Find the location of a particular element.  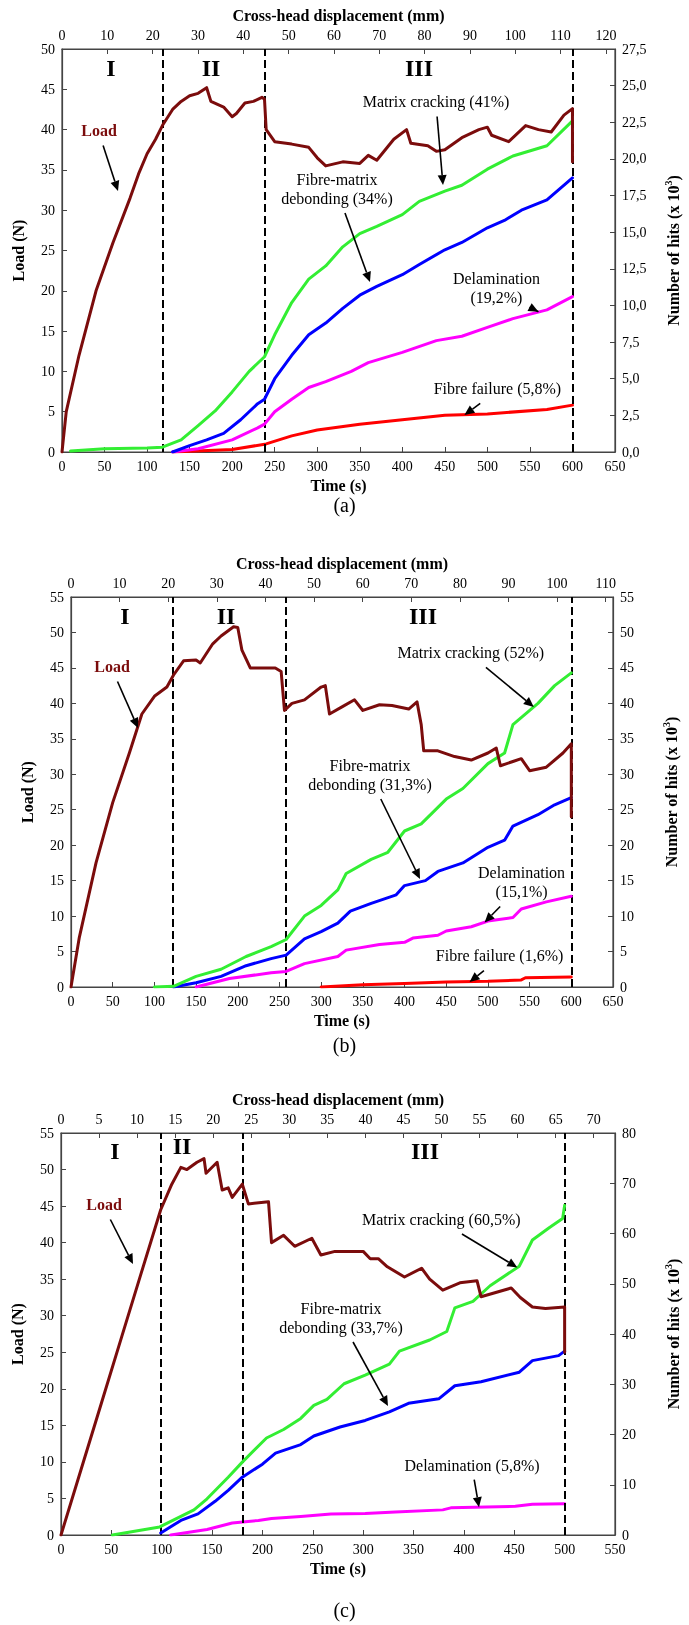

x-tick-label: 450 is located at coordinates (445, 466).